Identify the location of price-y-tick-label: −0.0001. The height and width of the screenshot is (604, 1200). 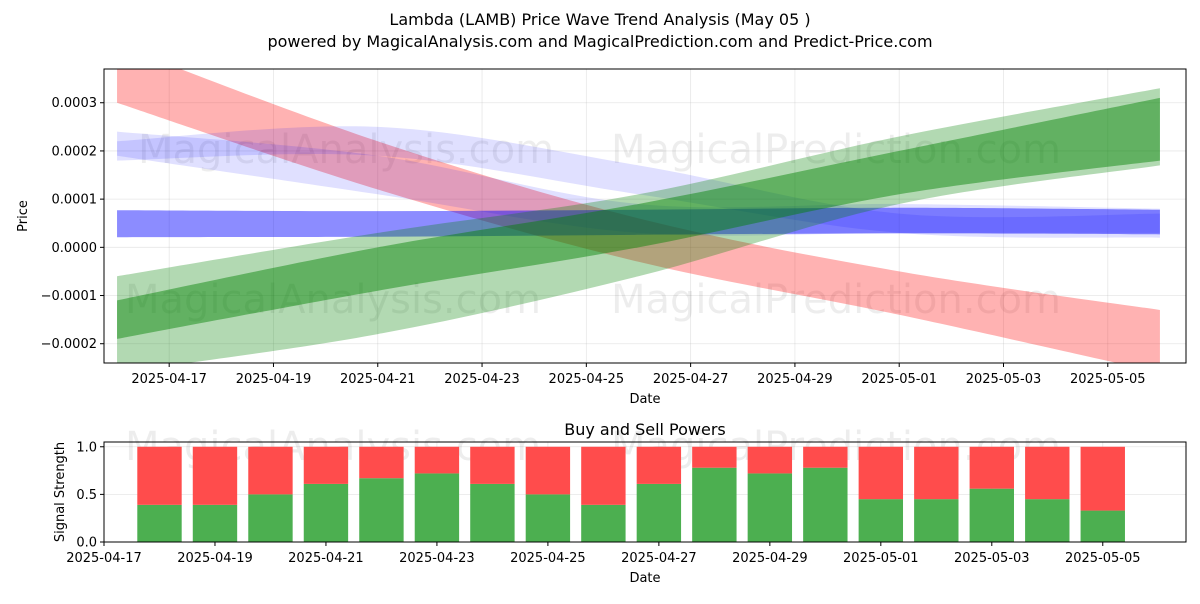
(69, 296).